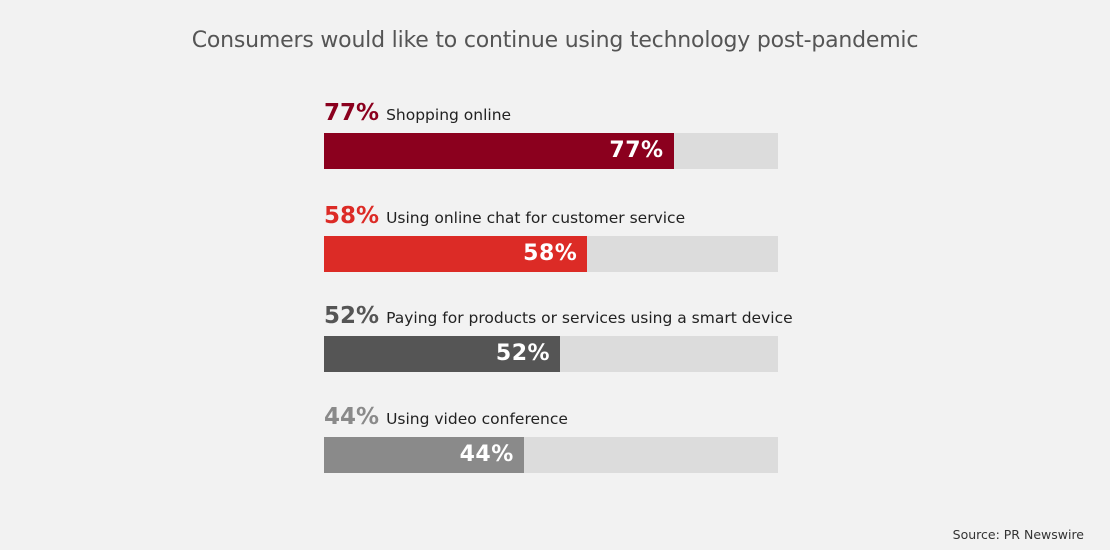 This screenshot has width=1110, height=550. I want to click on bar-track: 52%, so click(551, 354).